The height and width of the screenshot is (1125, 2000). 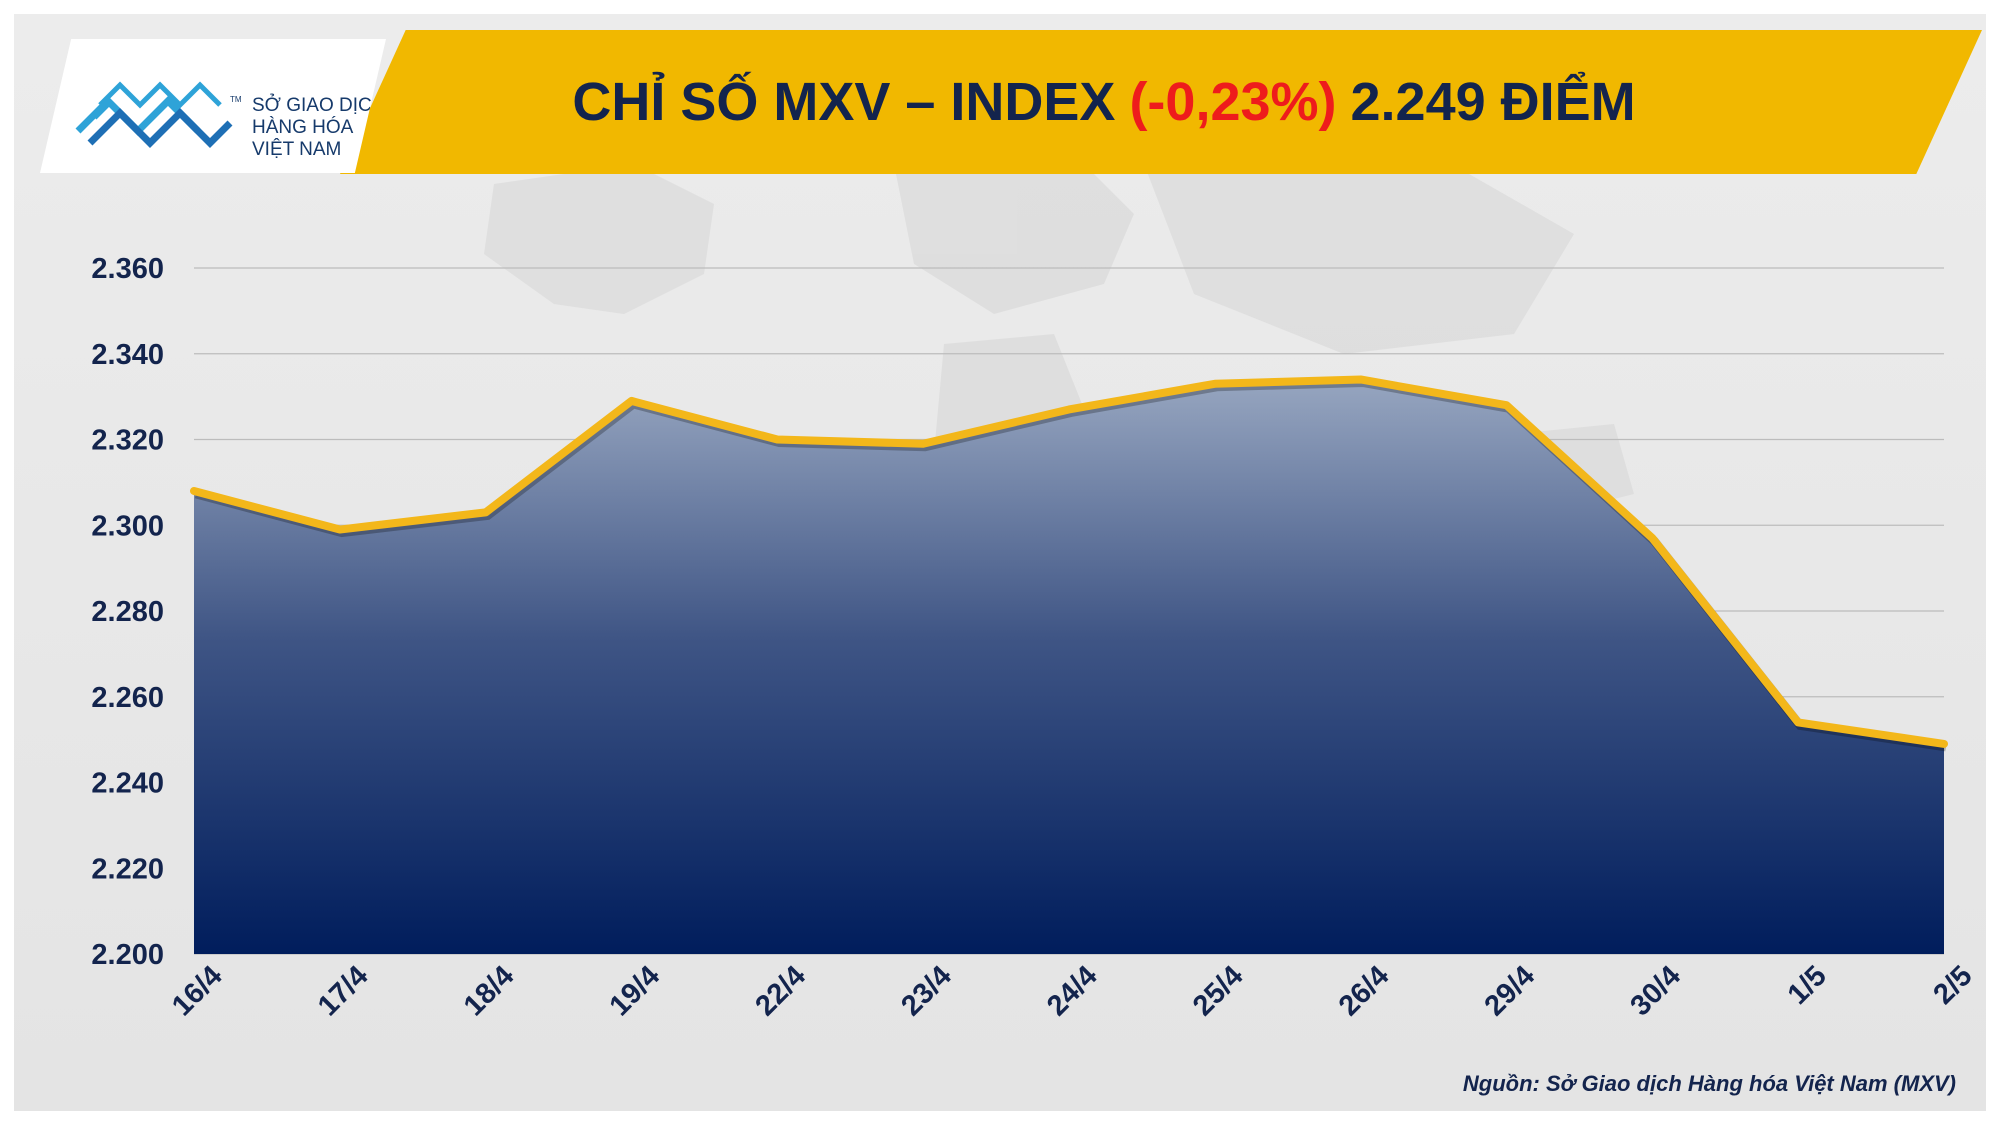 I want to click on y-tick-label: 2.200, so click(x=127, y=955).